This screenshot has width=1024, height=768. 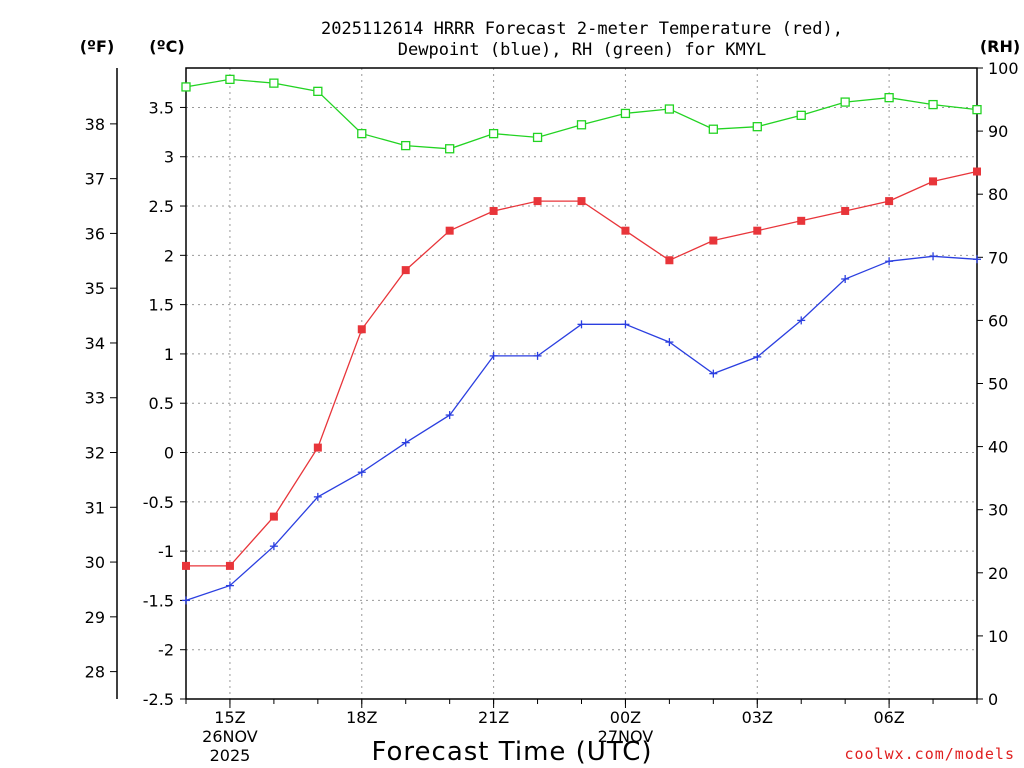 I want to click on x-tick-label: 00Z, so click(x=625, y=717).